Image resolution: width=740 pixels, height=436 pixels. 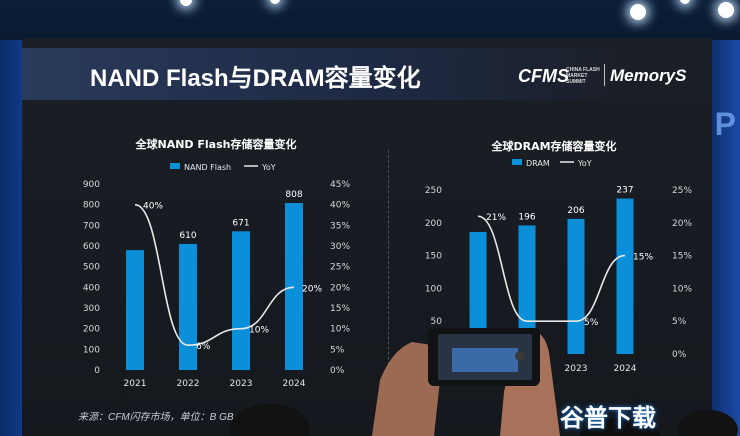 What do you see at coordinates (575, 211) in the screenshot?
I see `bar-value-label: 206` at bounding box center [575, 211].